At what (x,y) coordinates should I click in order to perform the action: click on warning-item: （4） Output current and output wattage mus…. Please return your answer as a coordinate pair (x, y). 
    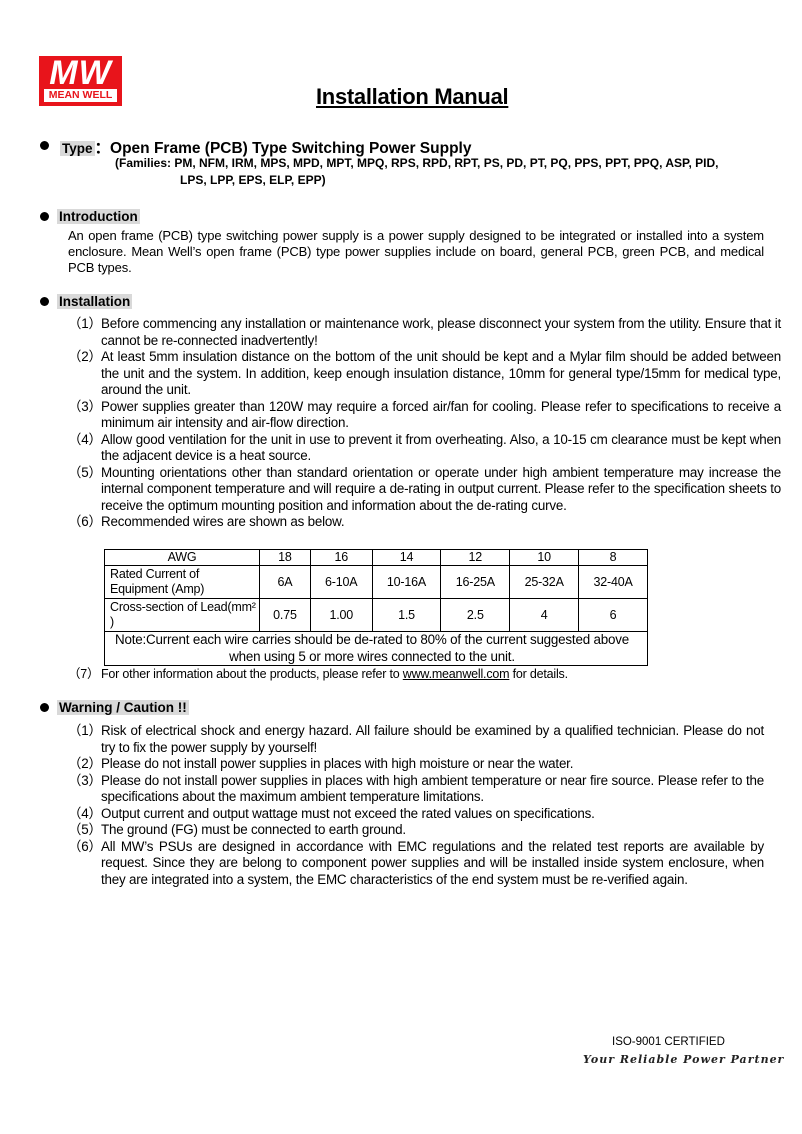
    Looking at the image, I should click on (331, 813).